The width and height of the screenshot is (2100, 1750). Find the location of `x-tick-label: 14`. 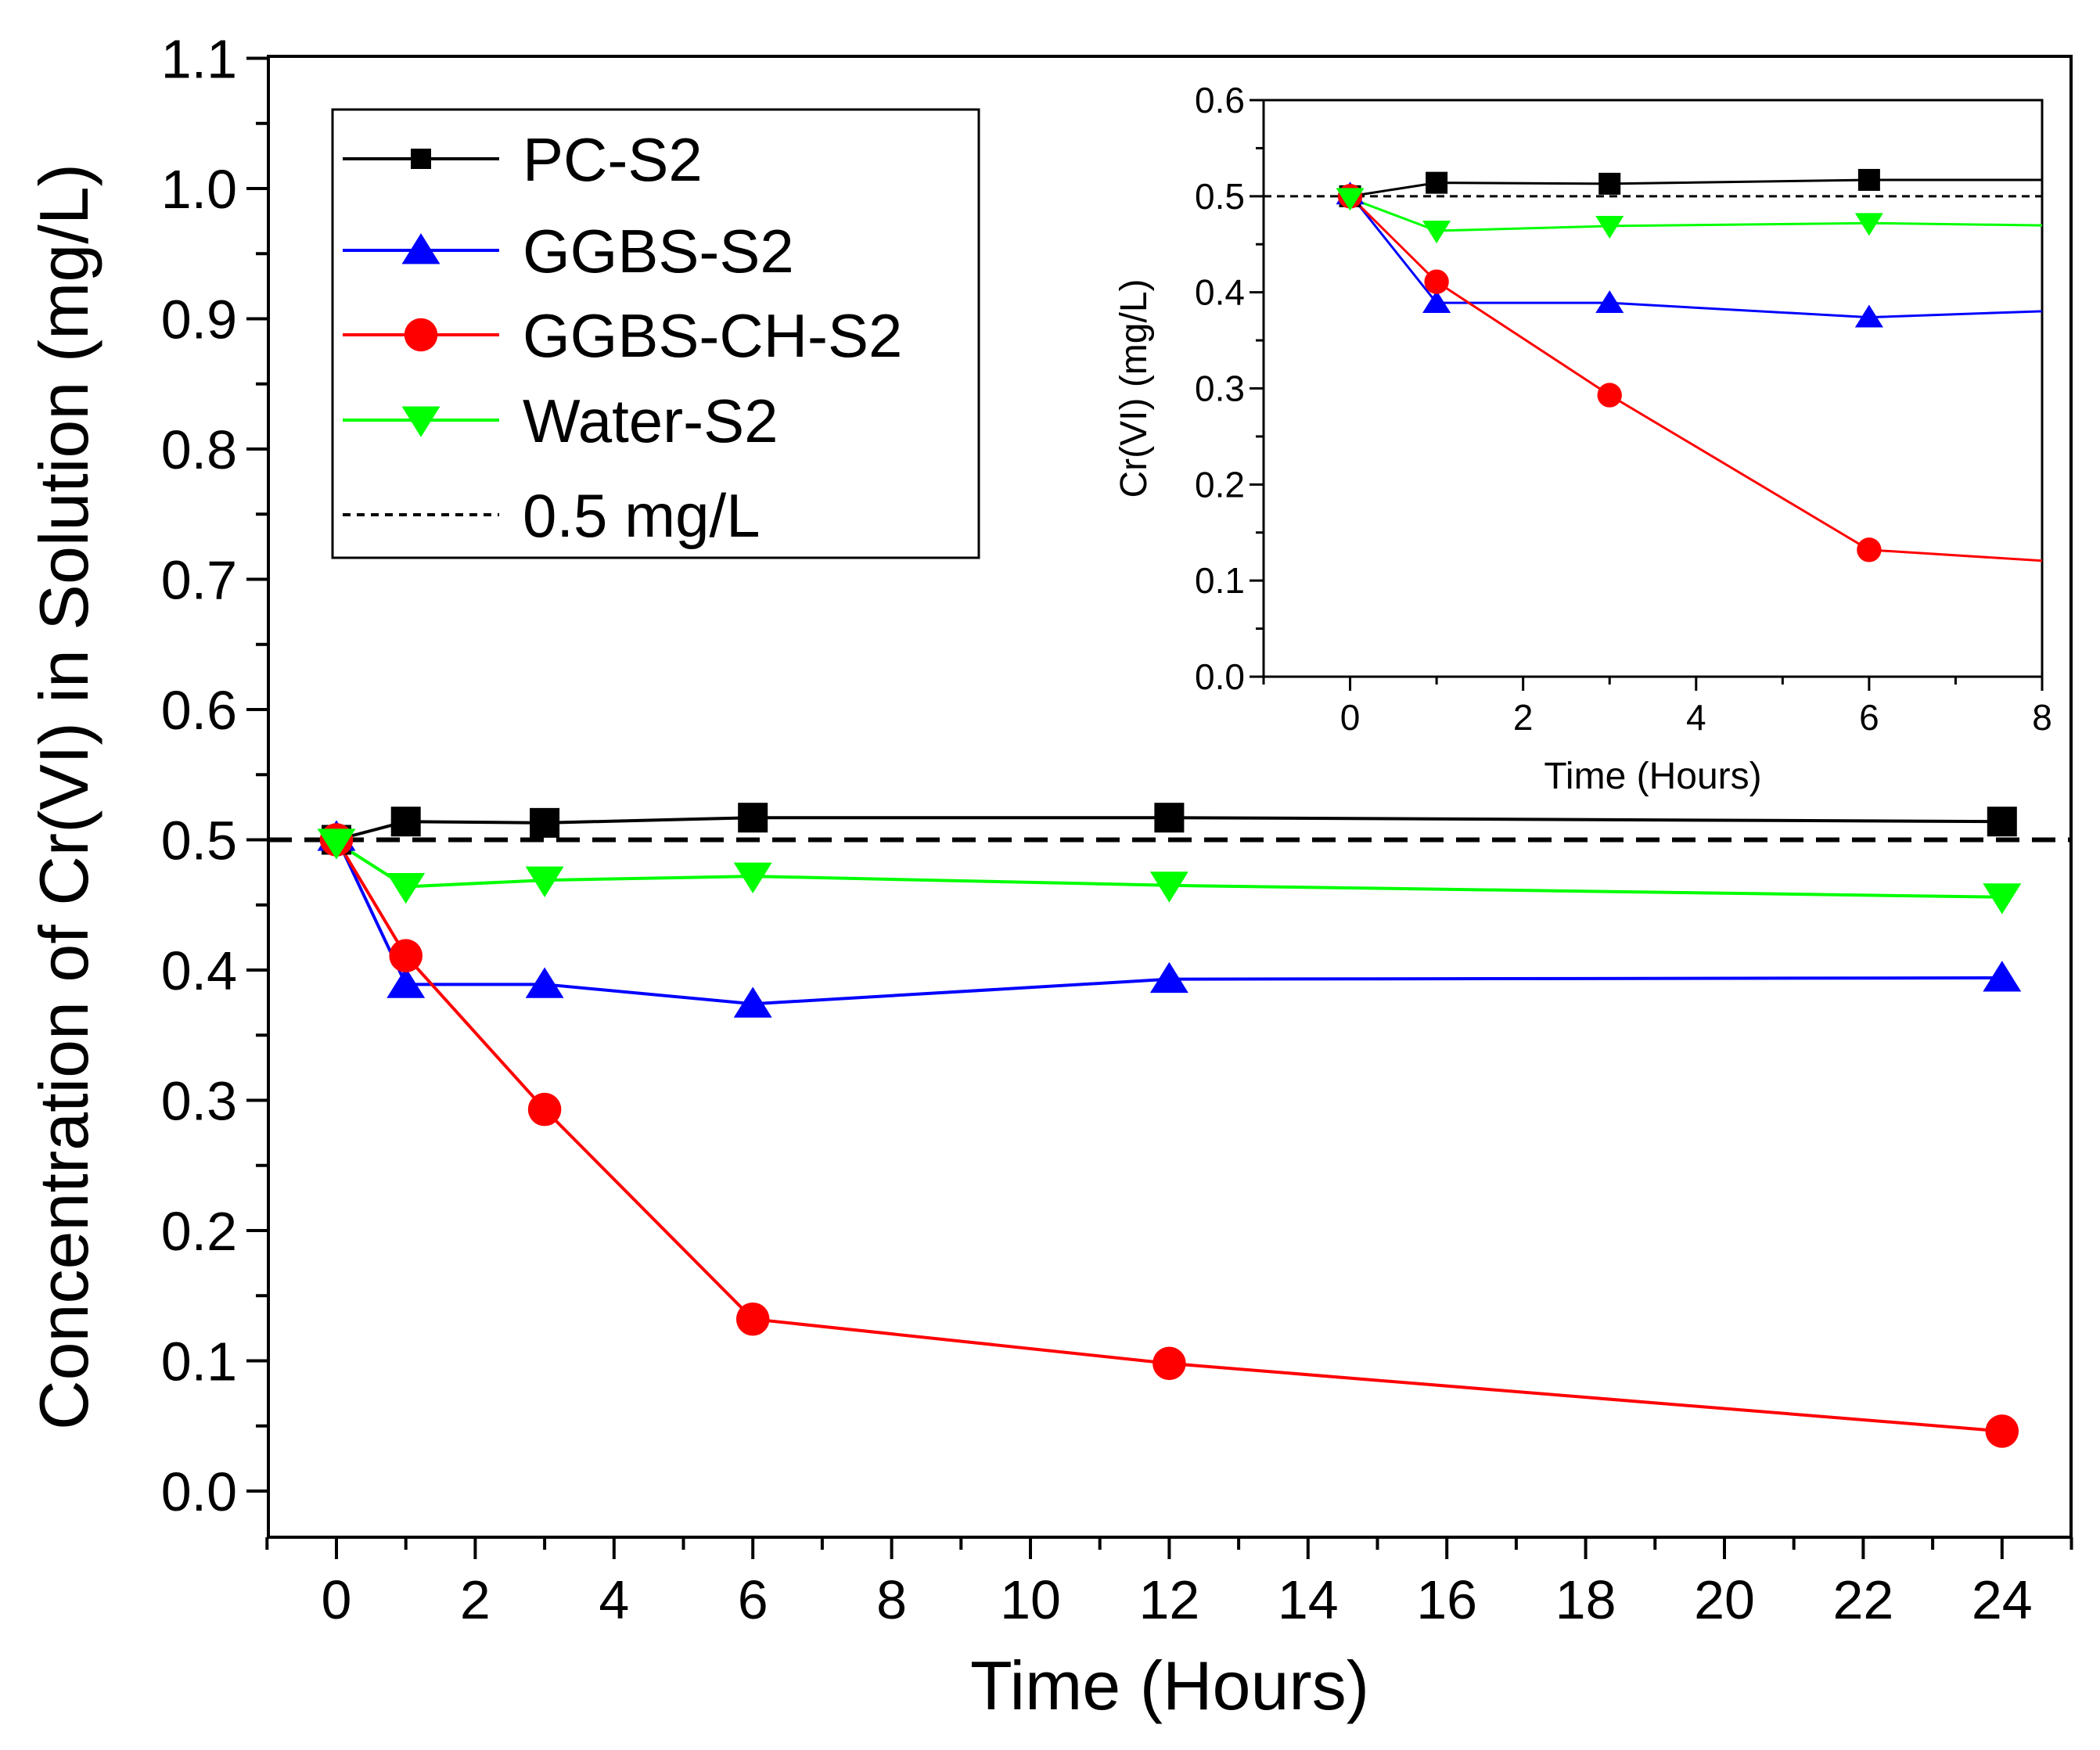

x-tick-label: 14 is located at coordinates (1308, 1599).